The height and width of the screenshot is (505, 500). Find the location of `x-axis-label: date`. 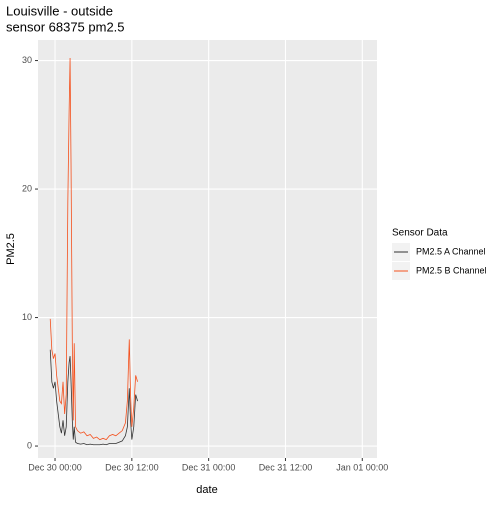

x-axis-label: date is located at coordinates (206, 490).